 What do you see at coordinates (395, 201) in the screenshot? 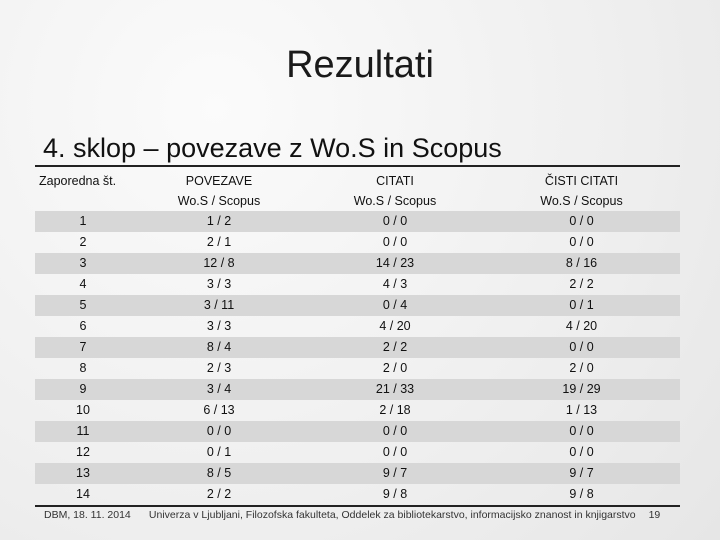
I see `subheader-citati: Wo.S / Scopus` at bounding box center [395, 201].